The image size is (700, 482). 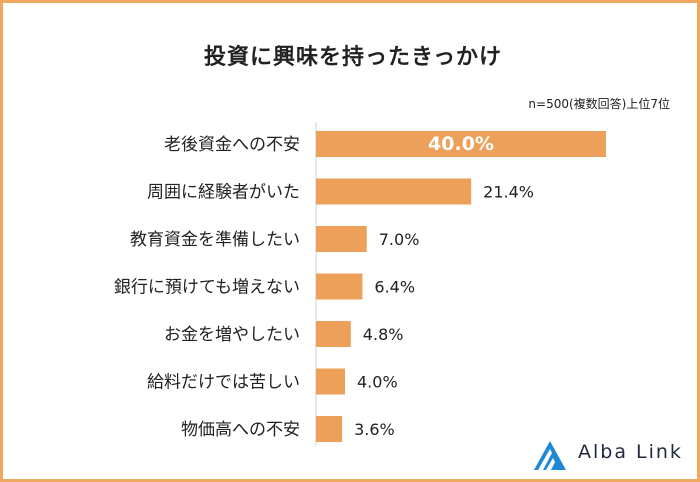 What do you see at coordinates (550, 455) in the screenshot?
I see `triangle-logo-icon` at bounding box center [550, 455].